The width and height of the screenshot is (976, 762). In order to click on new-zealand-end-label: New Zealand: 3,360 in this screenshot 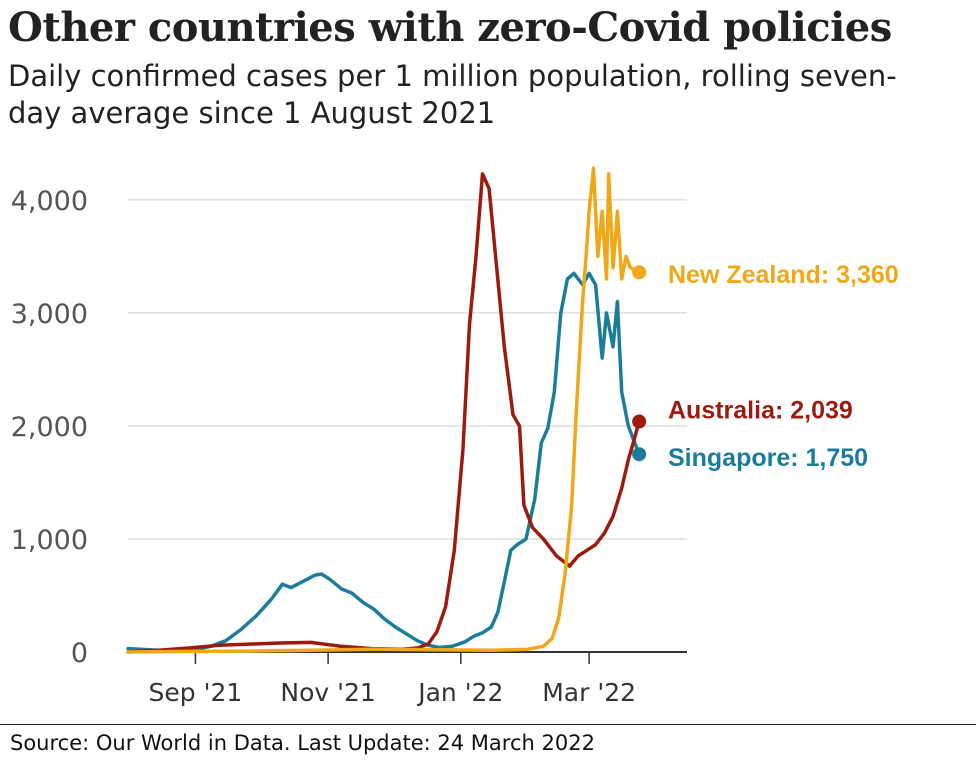, I will do `click(783, 275)`.